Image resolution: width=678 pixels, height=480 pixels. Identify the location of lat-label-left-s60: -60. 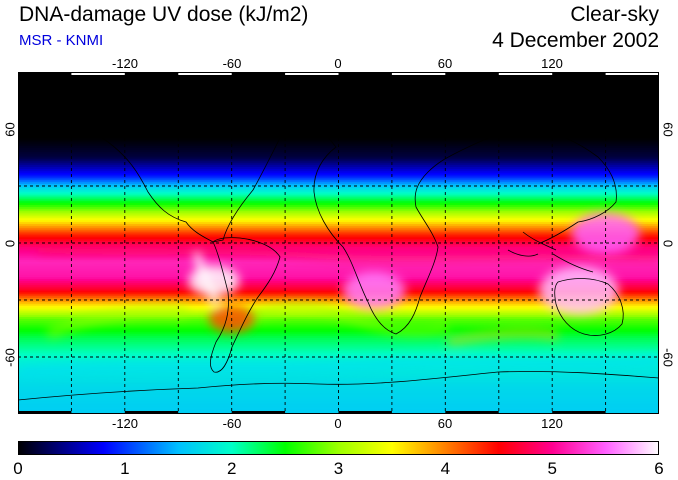
(10, 357).